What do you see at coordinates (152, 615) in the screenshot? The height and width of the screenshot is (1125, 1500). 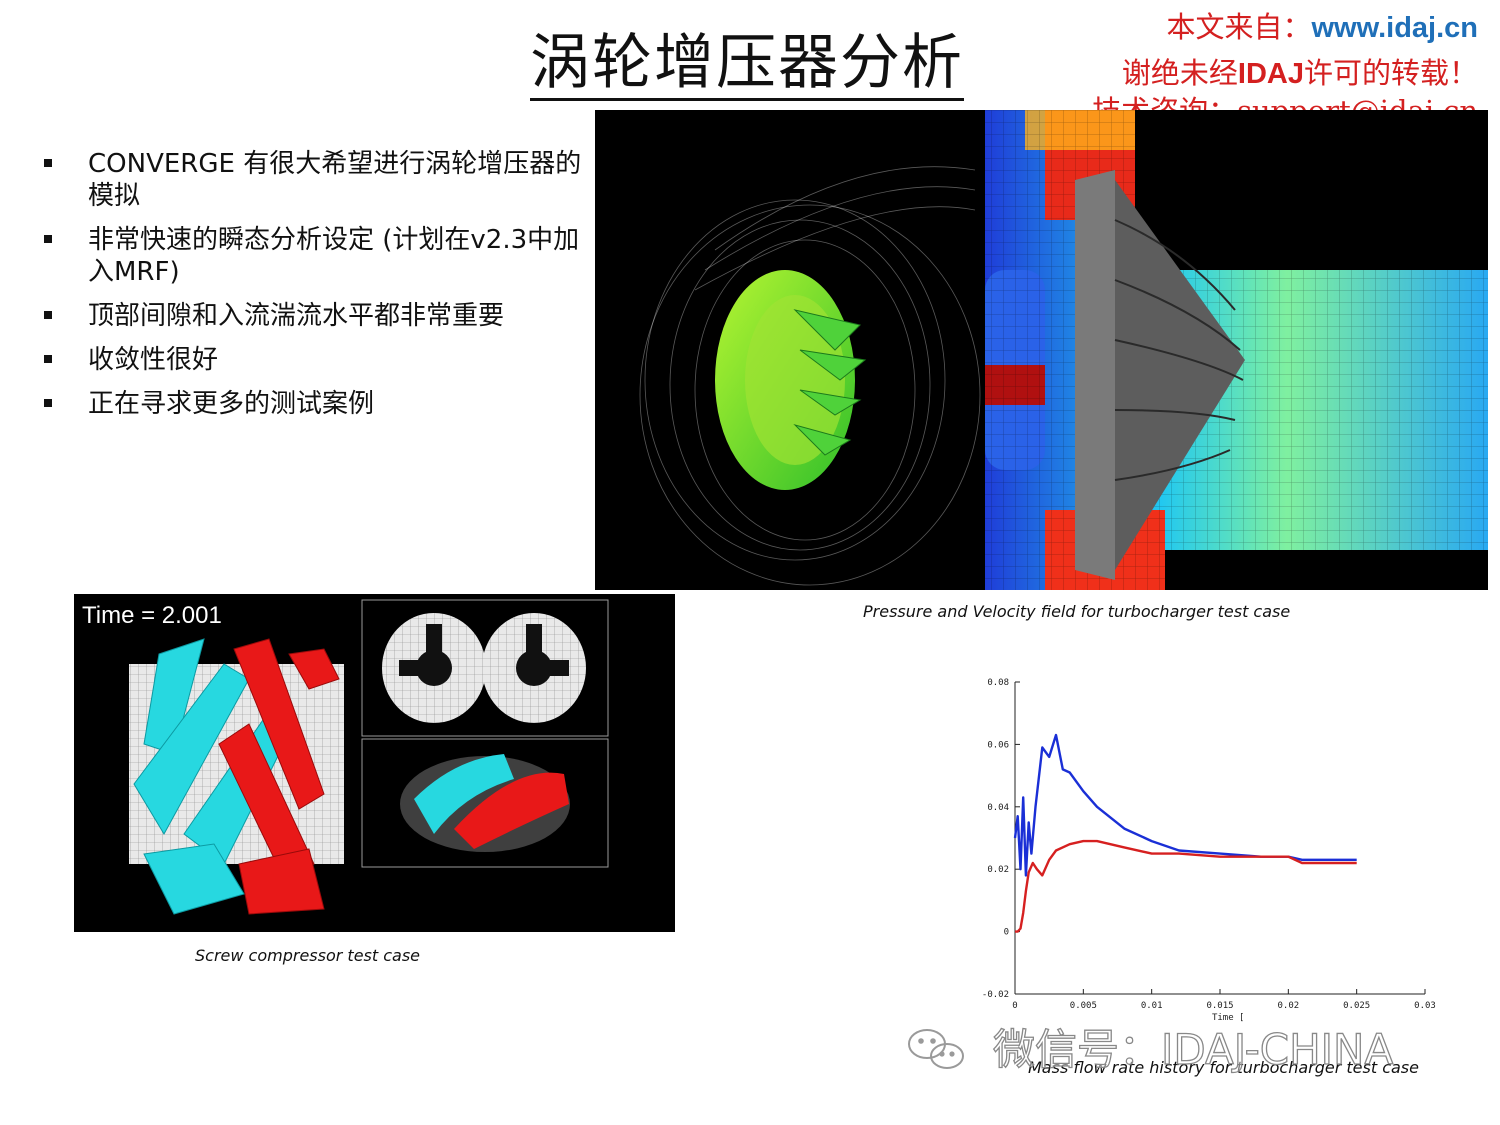 I see `simulation-time-label: Time = 2.001` at bounding box center [152, 615].